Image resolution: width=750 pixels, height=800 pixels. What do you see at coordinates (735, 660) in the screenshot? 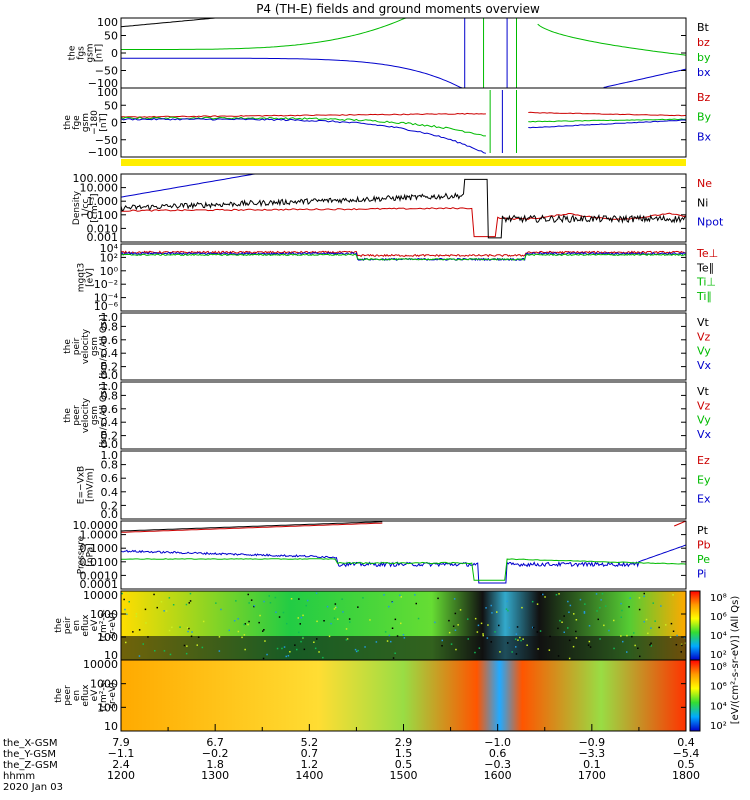
I see `colorbar-title: [eV/(cm²-s-sr-eV)] (All Qs)` at bounding box center [735, 660].